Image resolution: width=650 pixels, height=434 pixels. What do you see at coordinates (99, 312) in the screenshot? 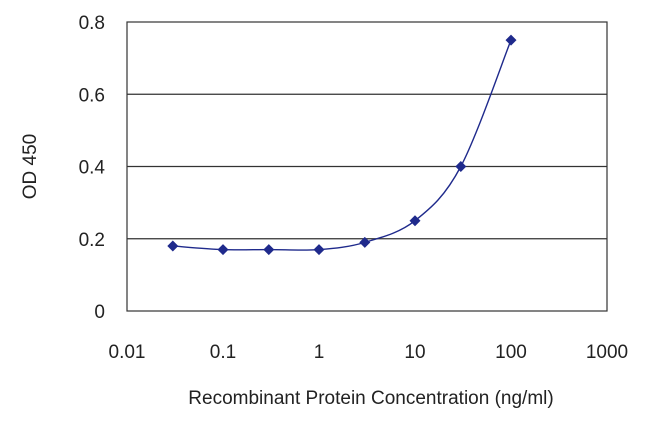
I see `y-tick-label: 0` at bounding box center [99, 312].